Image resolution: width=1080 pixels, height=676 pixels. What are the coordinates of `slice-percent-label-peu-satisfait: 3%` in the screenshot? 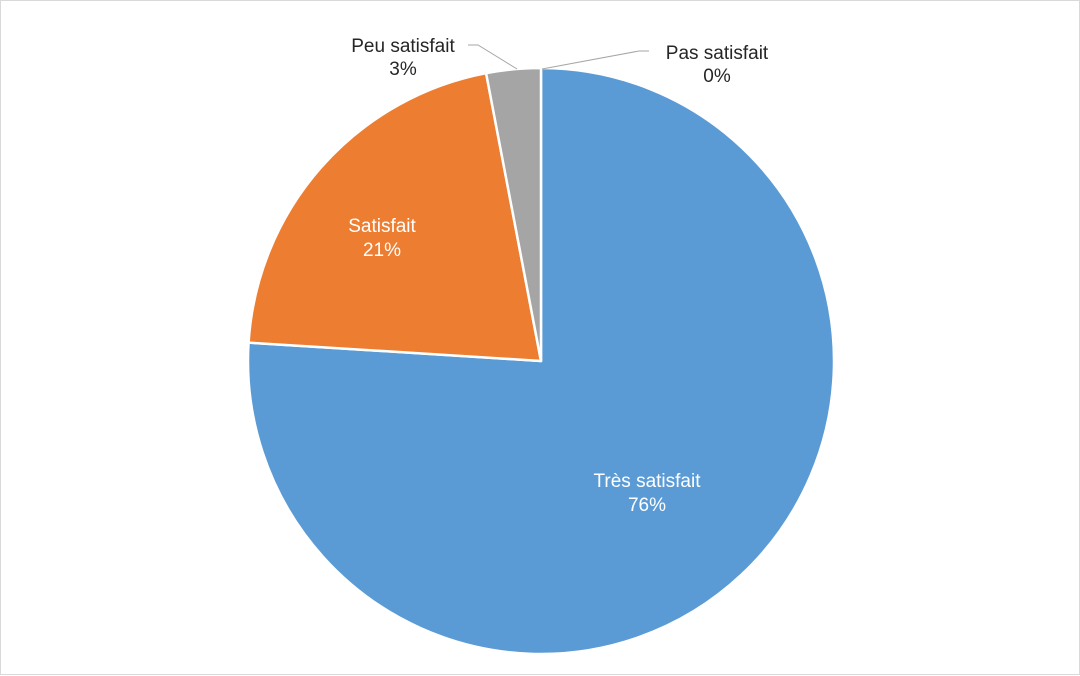 It's located at (403, 69).